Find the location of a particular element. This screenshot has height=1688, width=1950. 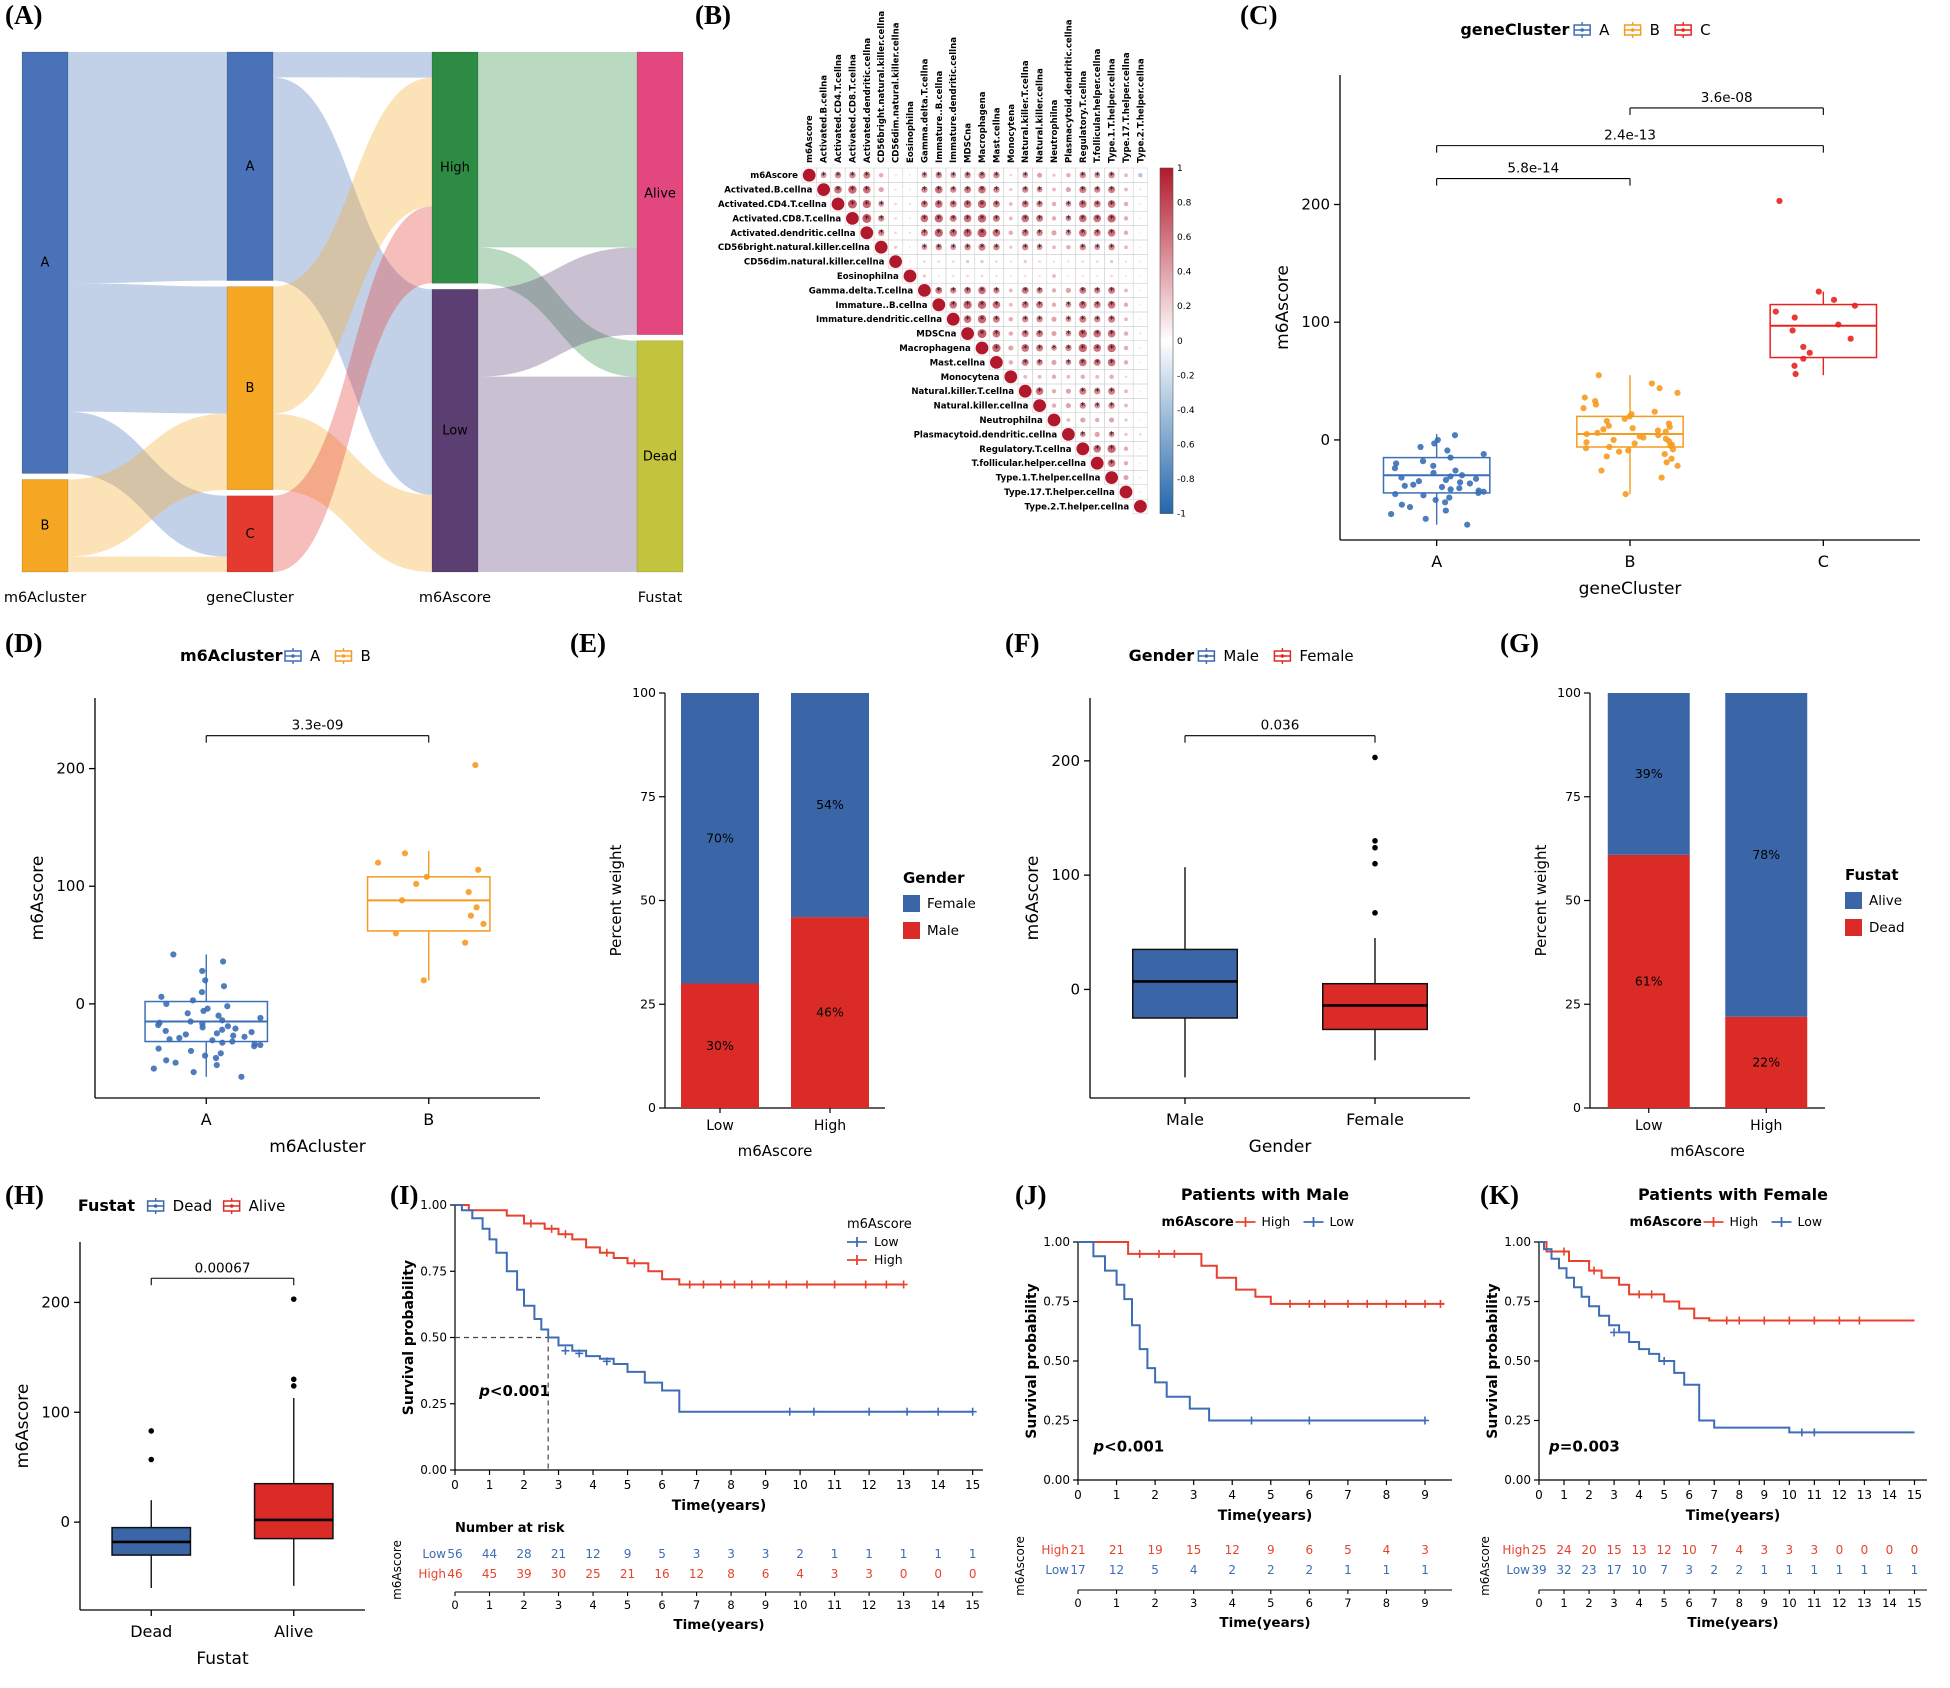

y-tick-label: 0 is located at coordinates (652, 1107).